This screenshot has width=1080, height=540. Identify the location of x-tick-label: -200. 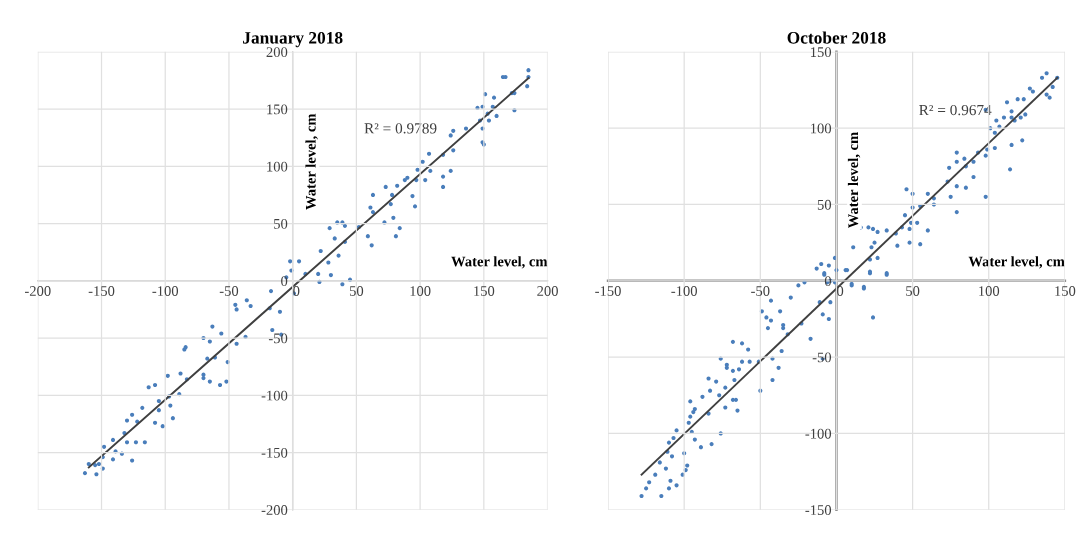
(37, 291).